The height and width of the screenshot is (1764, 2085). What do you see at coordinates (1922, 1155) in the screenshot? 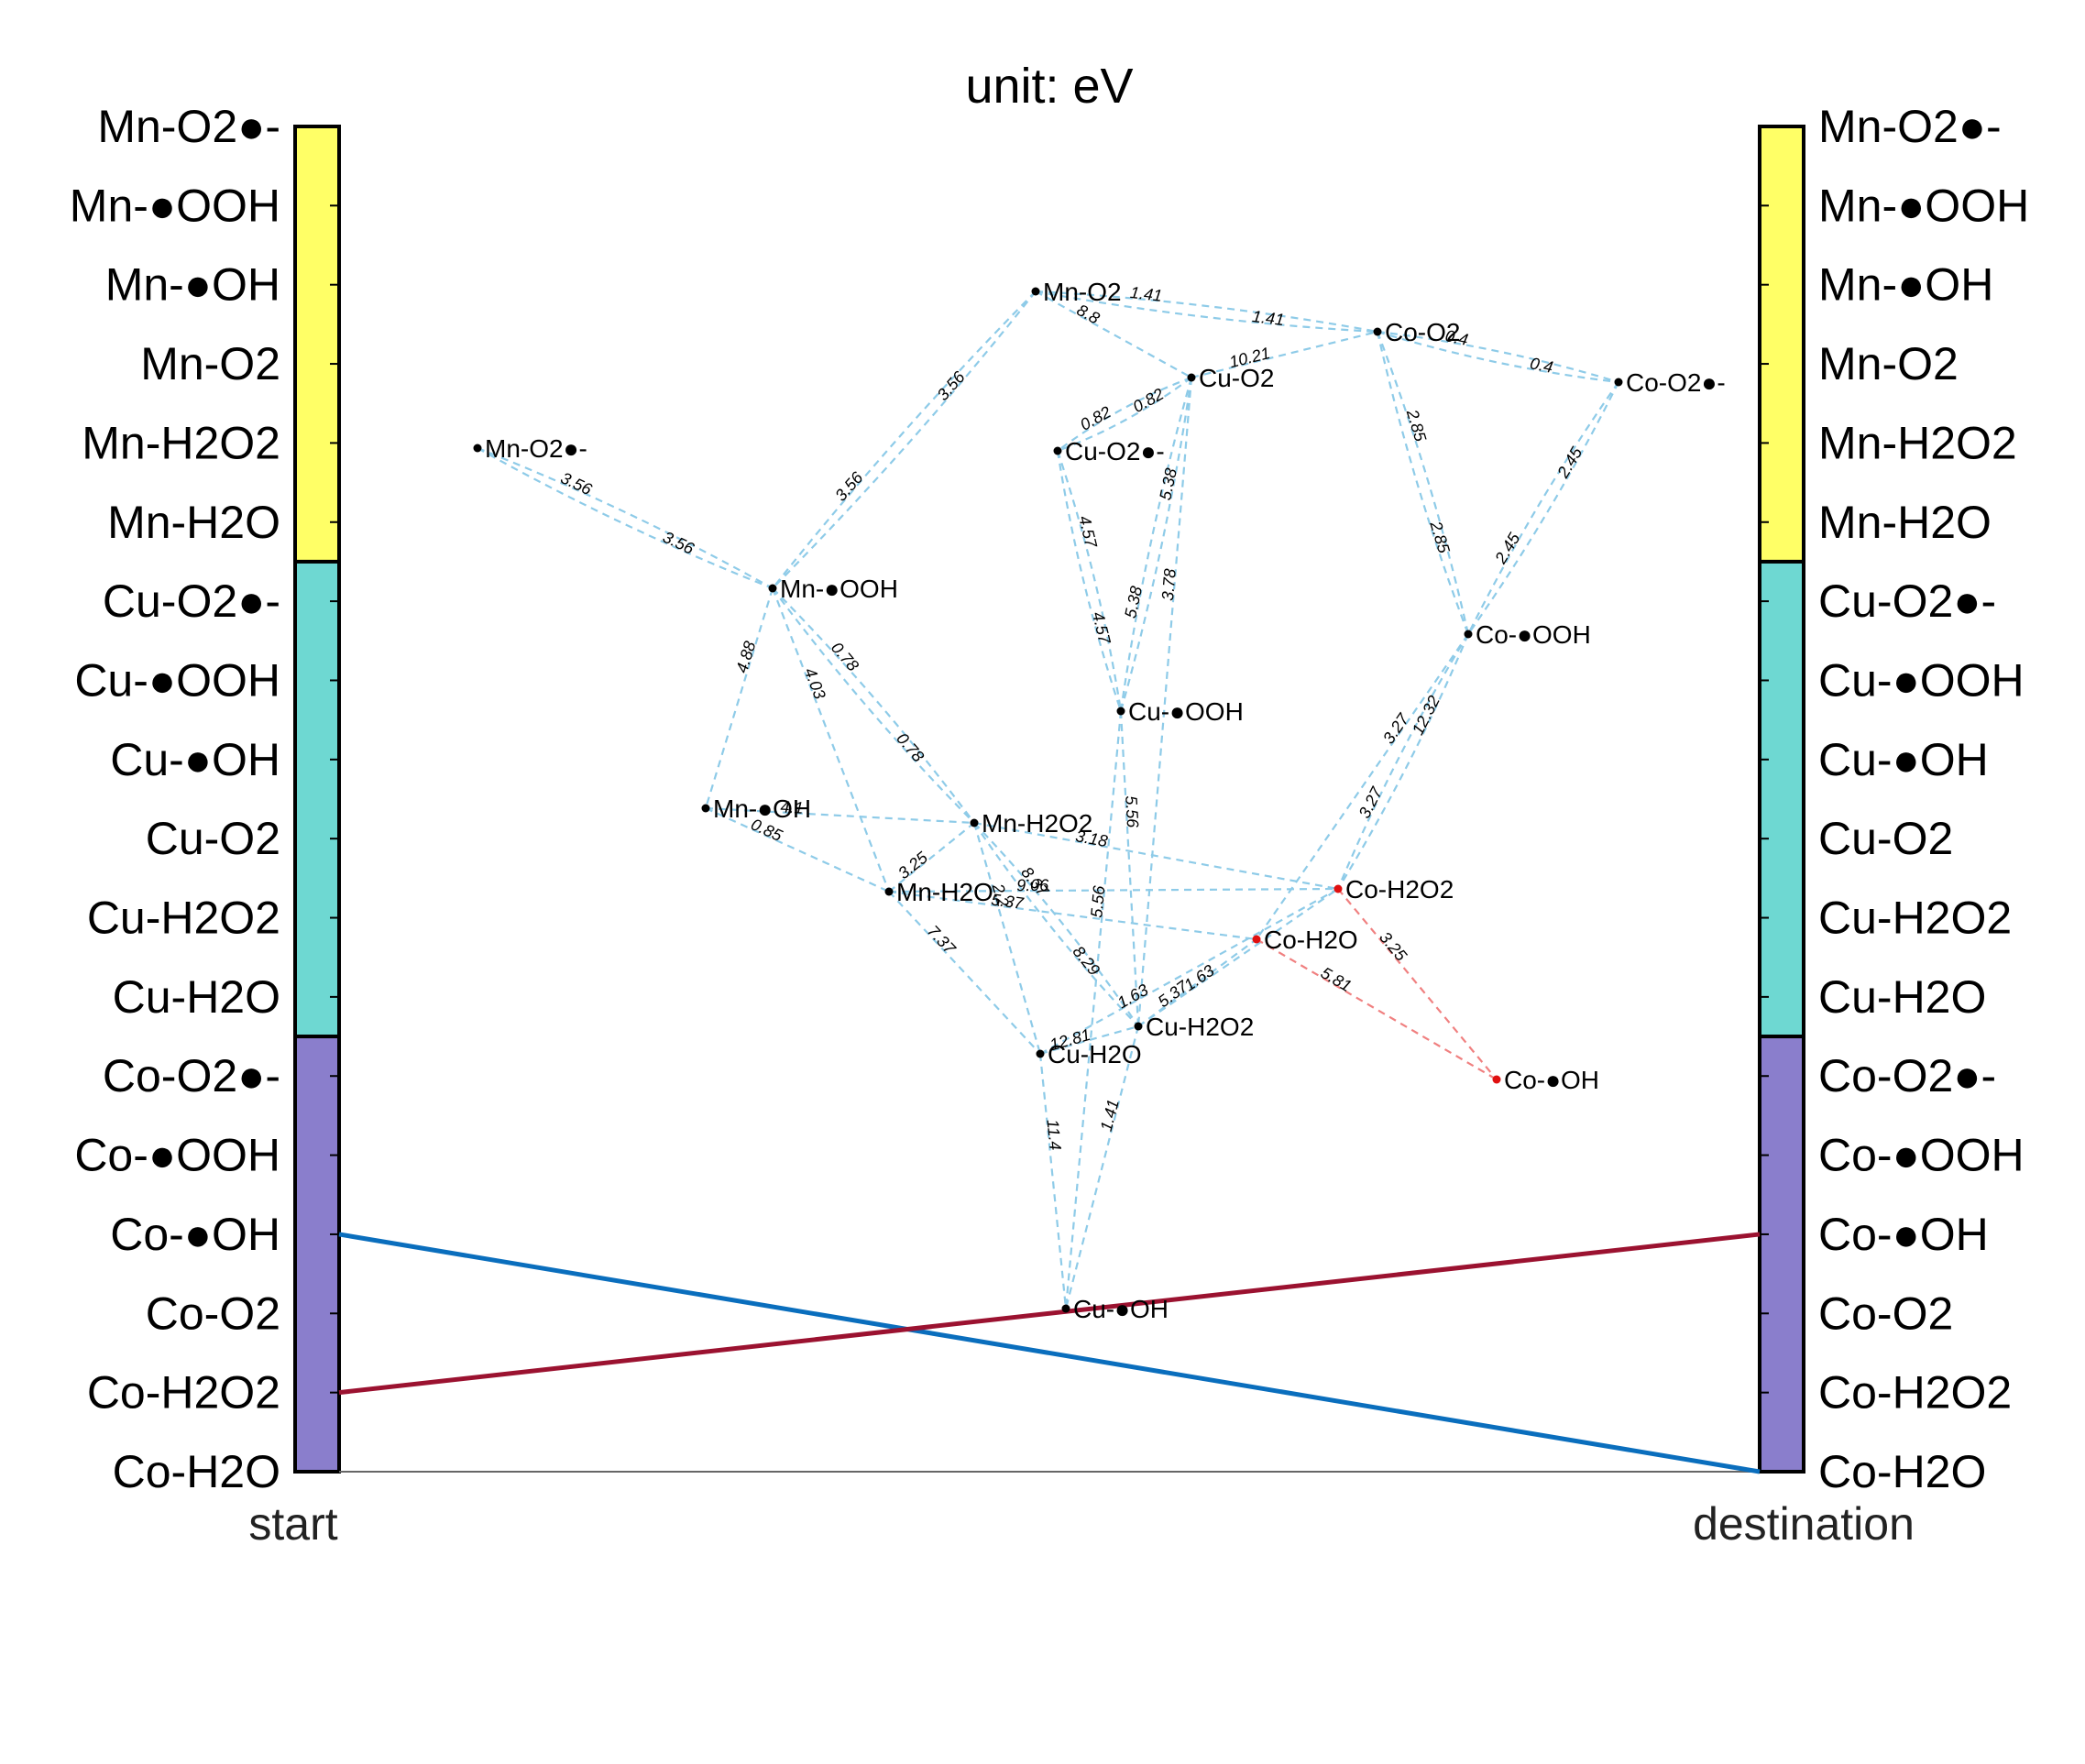
I see `destination-tick-co-radooh: Co-●OOH` at bounding box center [1922, 1155].